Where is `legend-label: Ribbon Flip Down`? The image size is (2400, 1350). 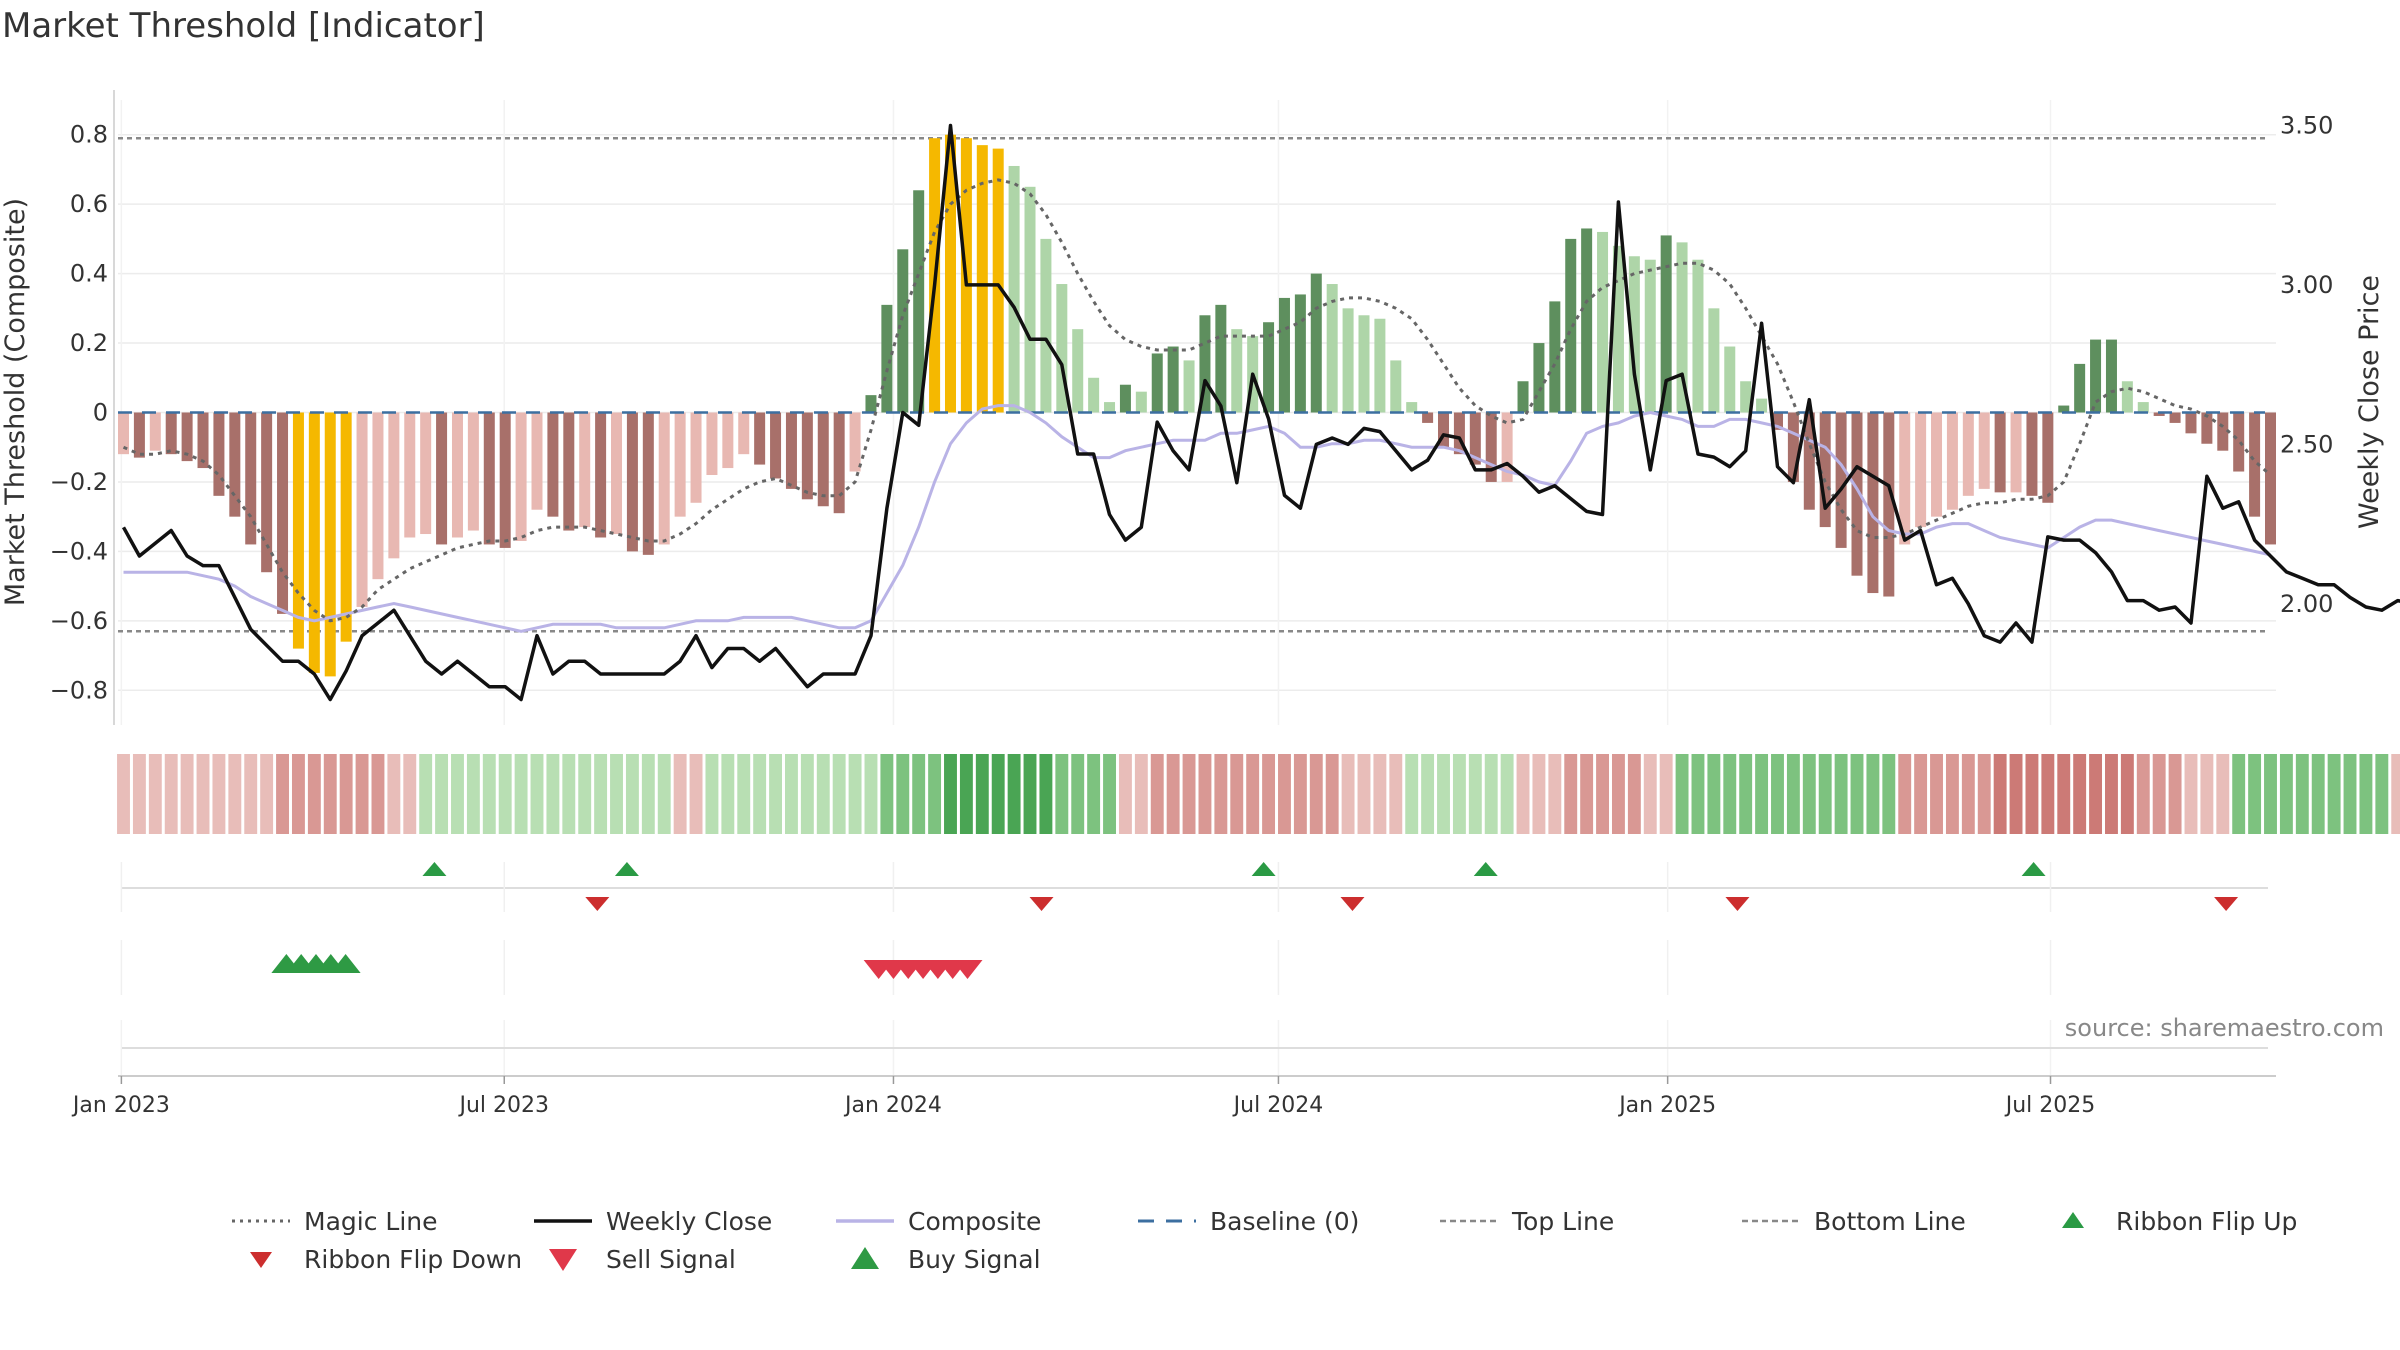 legend-label: Ribbon Flip Down is located at coordinates (413, 1259).